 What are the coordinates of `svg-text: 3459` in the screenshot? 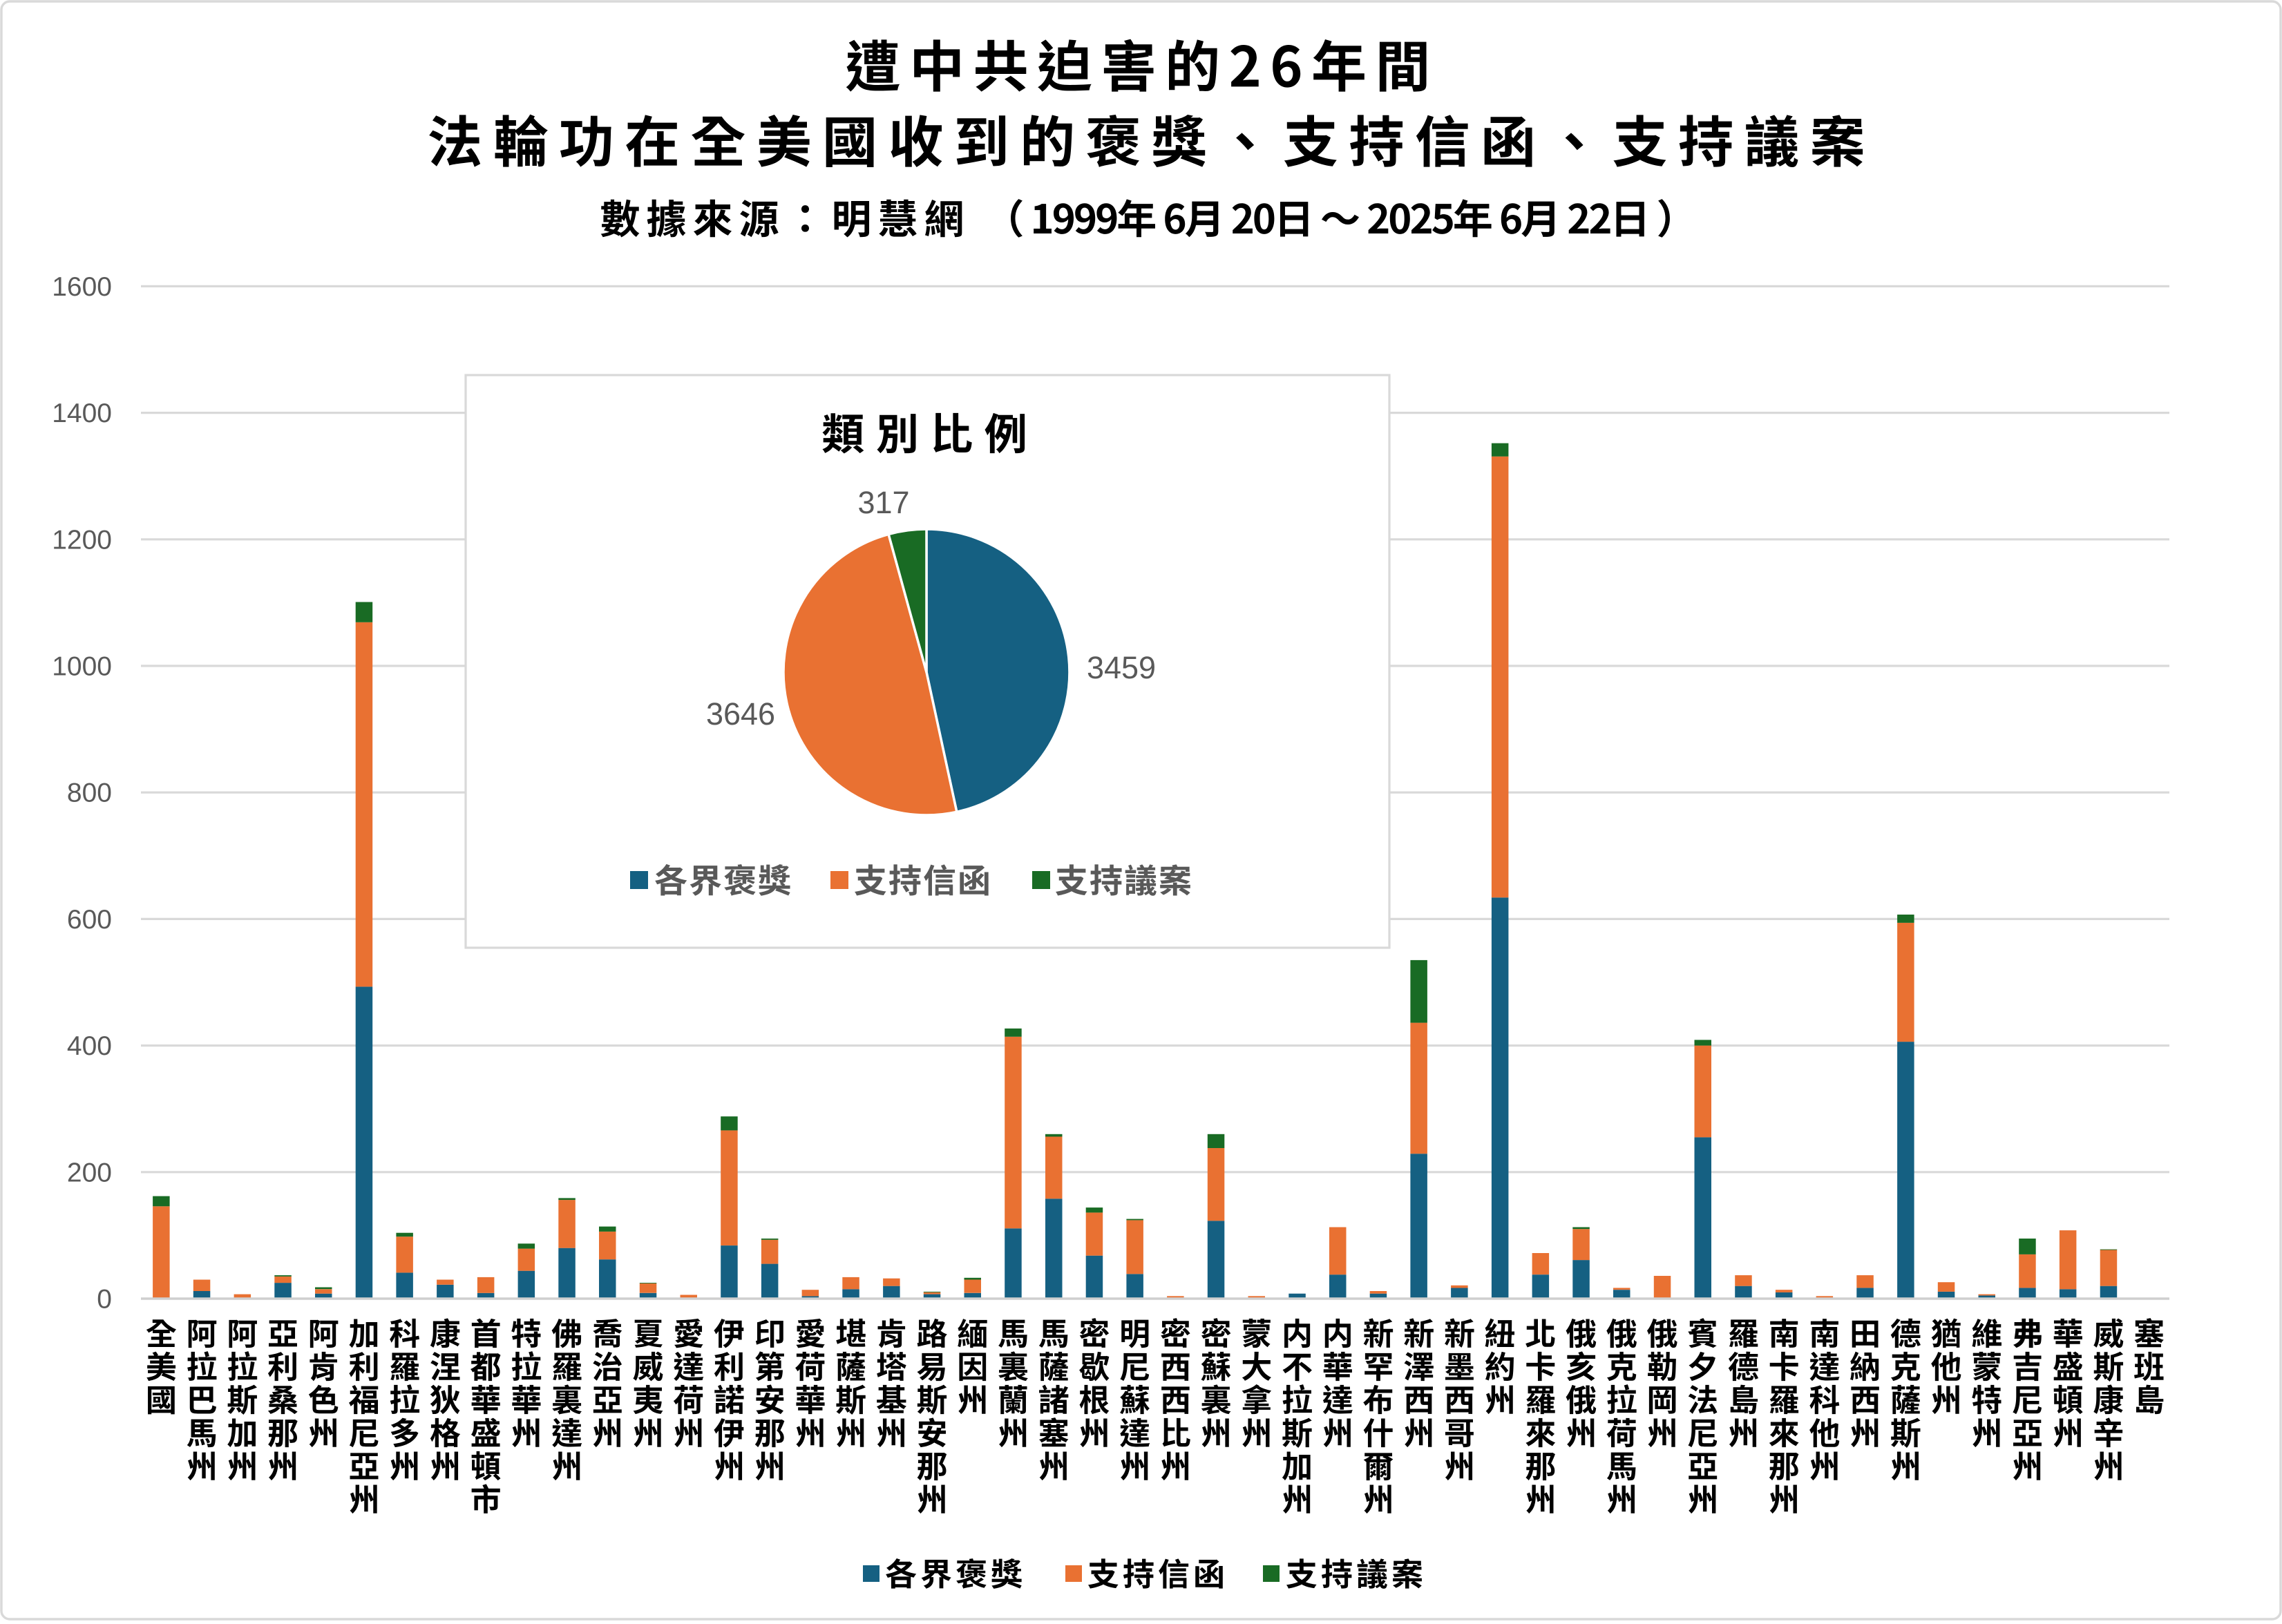 It's located at (1121, 667).